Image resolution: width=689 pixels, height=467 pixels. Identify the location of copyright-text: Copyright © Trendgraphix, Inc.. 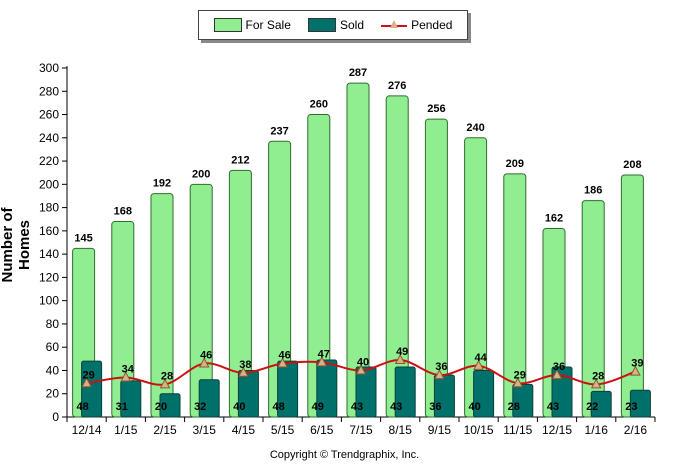
(344, 455).